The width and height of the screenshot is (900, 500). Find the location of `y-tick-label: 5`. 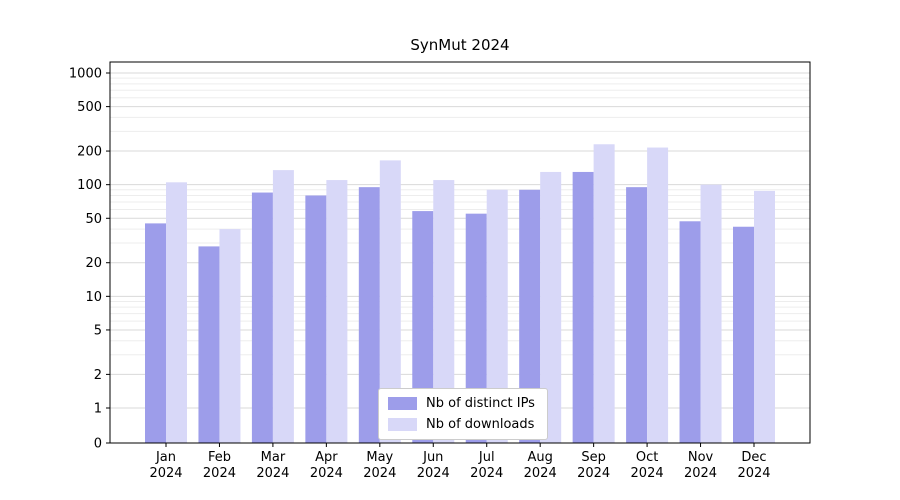

y-tick-label: 5 is located at coordinates (98, 330).